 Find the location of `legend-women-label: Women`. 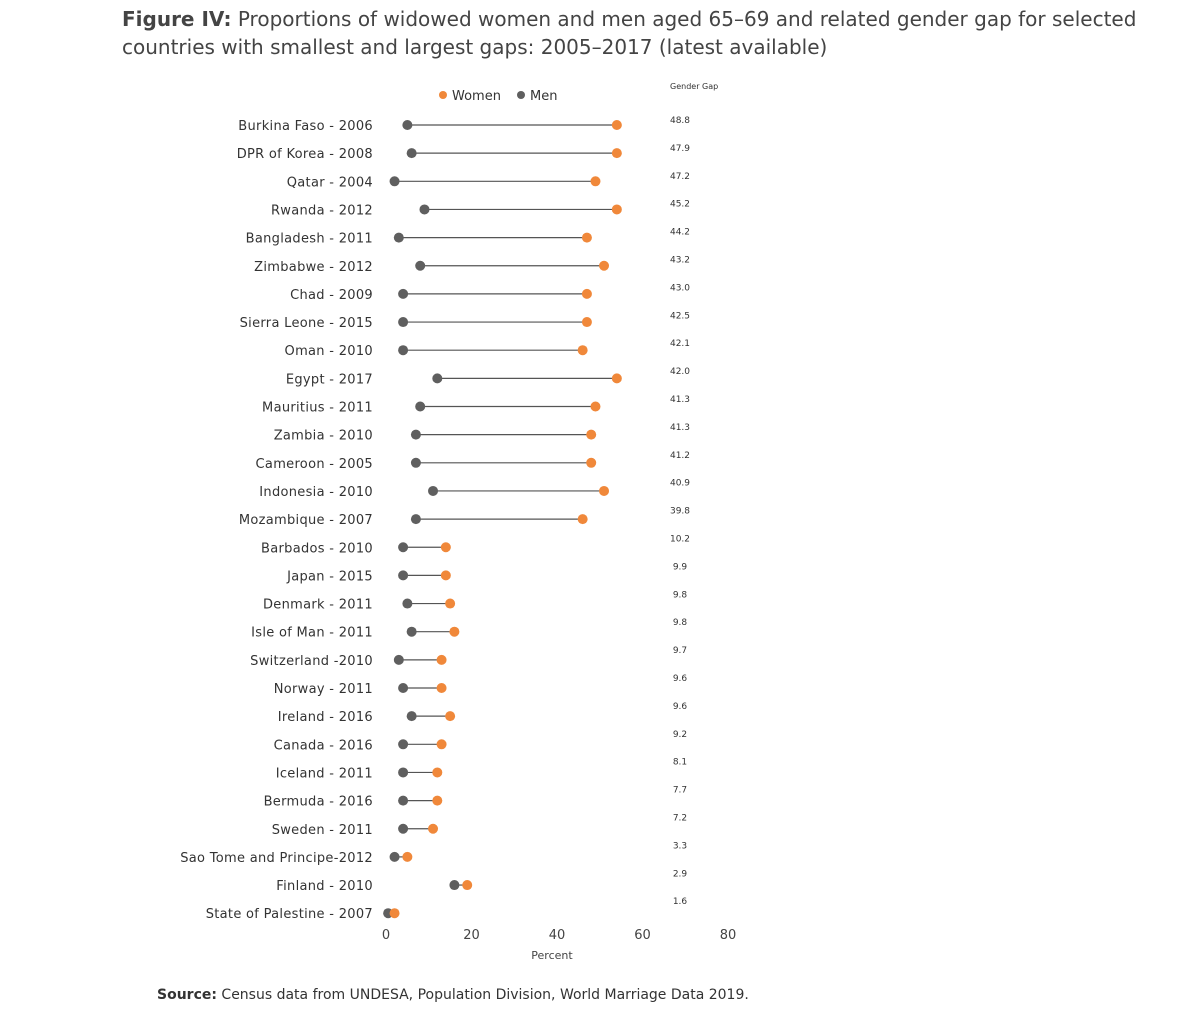

legend-women-label: Women is located at coordinates (476, 96).